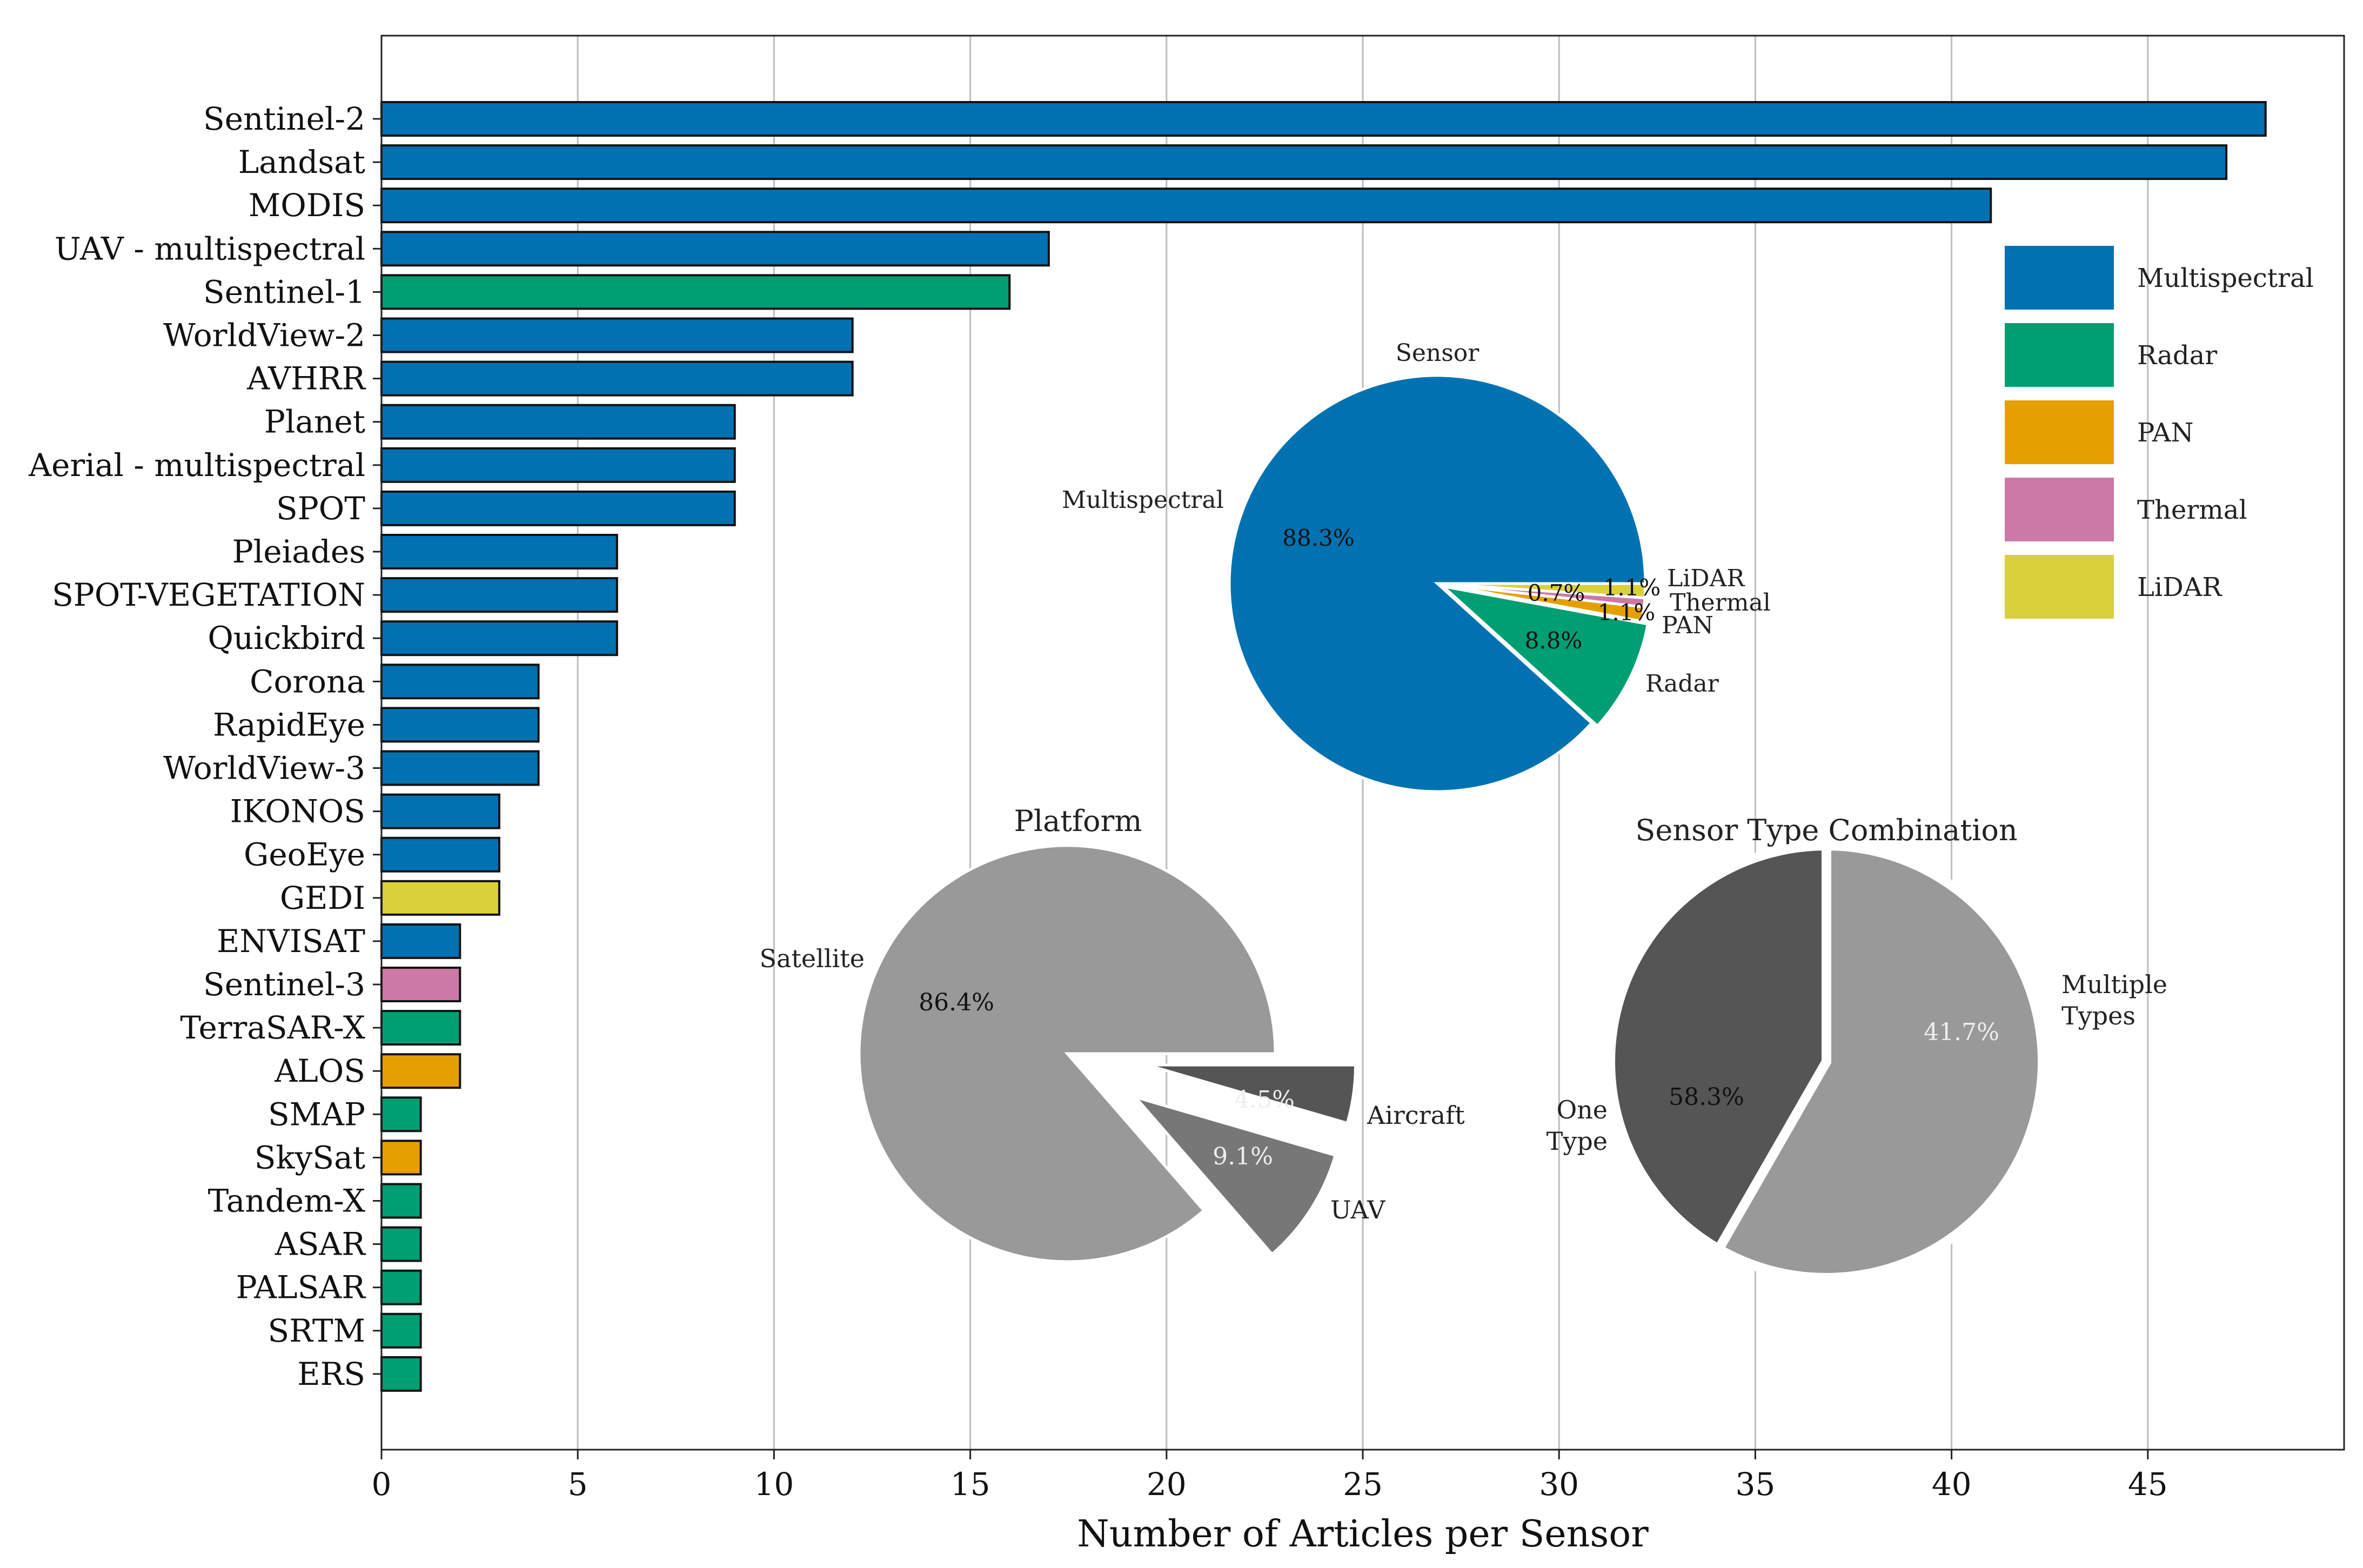 The height and width of the screenshot is (1568, 2363). Describe the element at coordinates (558, 465) in the screenshot. I see `bar-aerial-multispectral` at that location.